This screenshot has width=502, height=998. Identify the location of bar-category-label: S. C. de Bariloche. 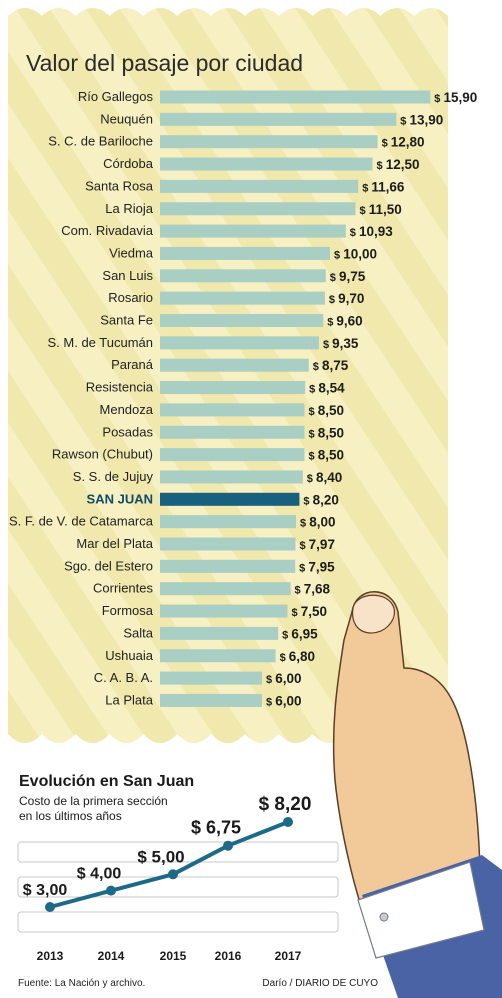
(100, 141).